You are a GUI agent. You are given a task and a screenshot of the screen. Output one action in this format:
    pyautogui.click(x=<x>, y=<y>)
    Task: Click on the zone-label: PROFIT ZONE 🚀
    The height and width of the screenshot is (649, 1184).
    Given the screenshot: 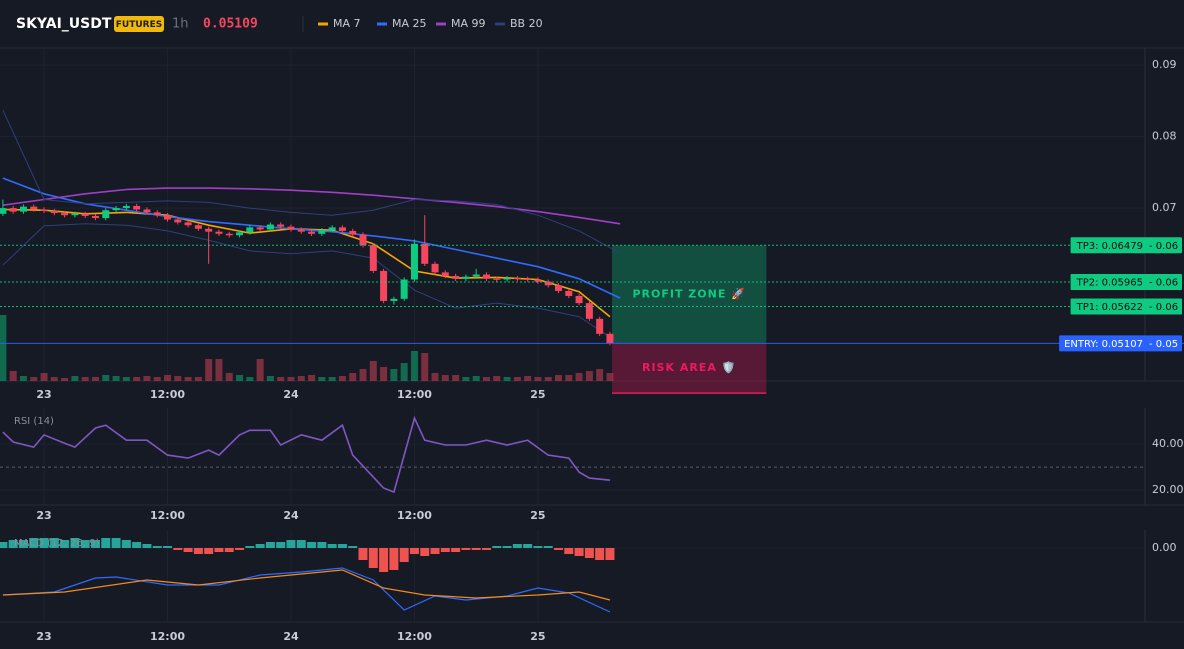 What is the action you would take?
    pyautogui.click(x=688, y=293)
    